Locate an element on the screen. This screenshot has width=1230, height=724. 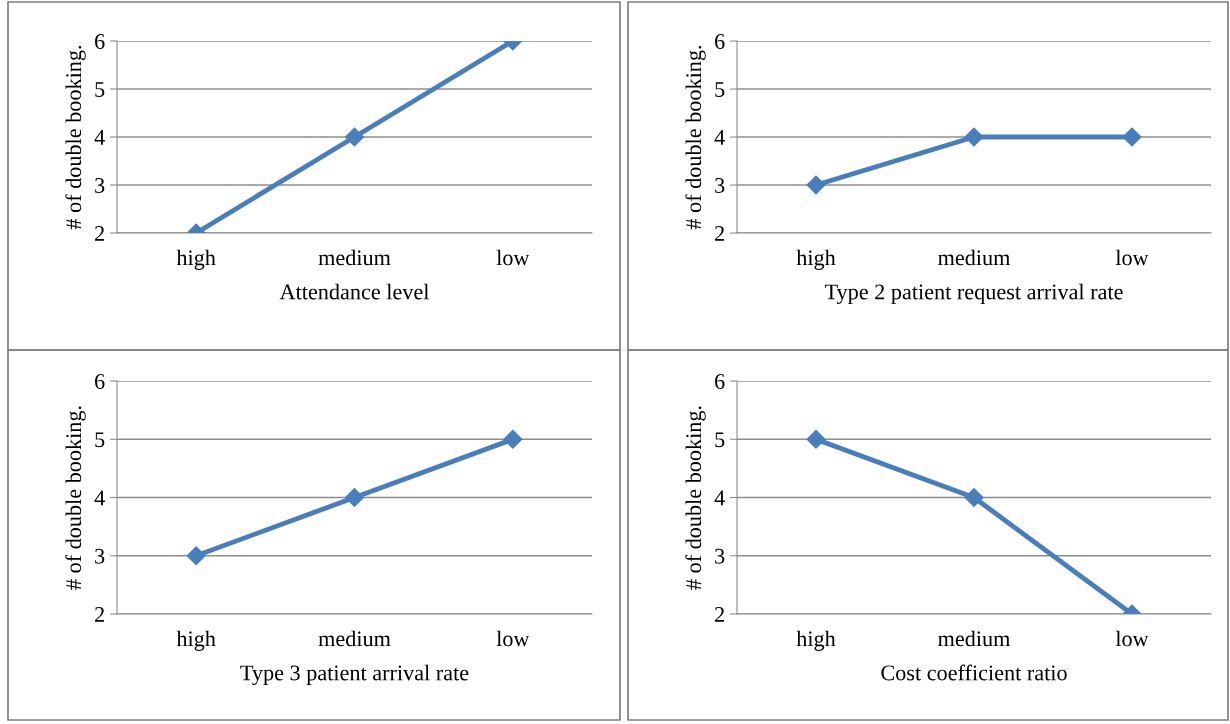
x-axis-title: Attendance level is located at coordinates (354, 291).